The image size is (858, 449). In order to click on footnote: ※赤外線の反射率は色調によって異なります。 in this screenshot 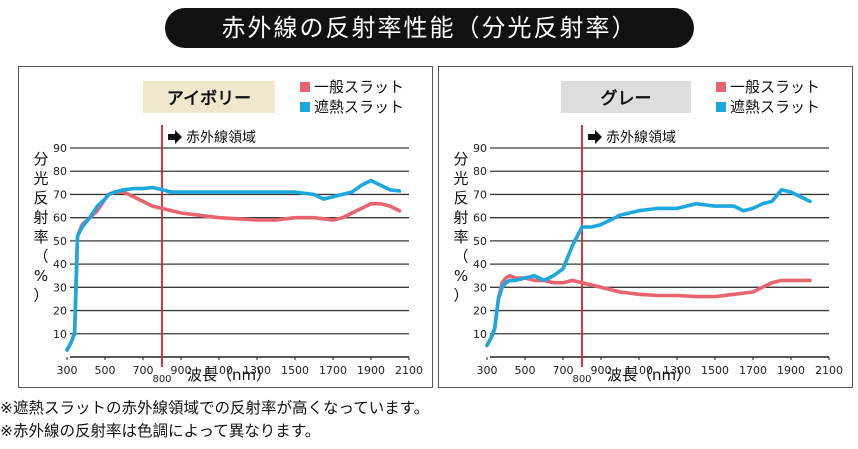, I will do `click(160, 431)`.